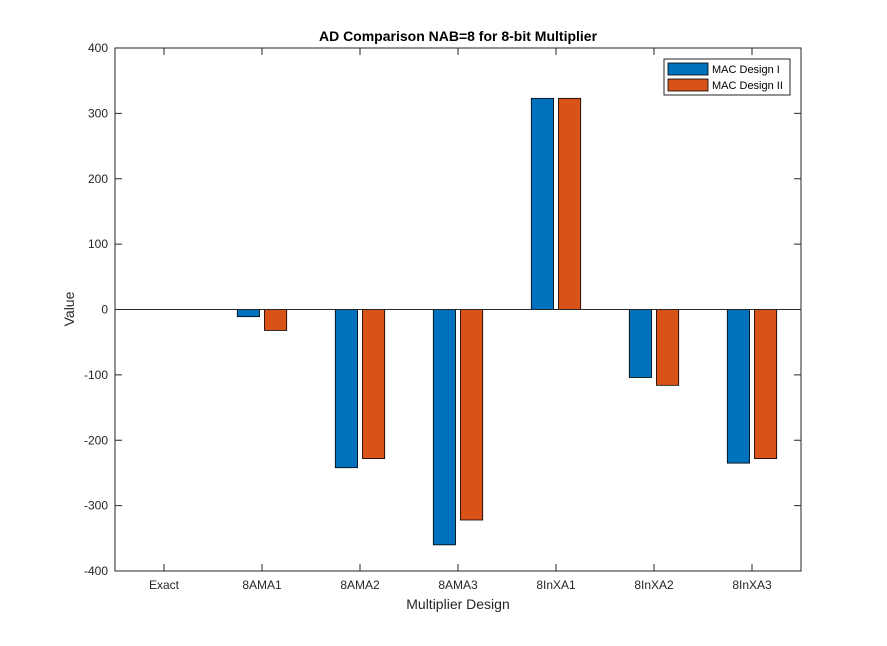 Image resolution: width=887 pixels, height=646 pixels. What do you see at coordinates (98, 113) in the screenshot?
I see `y-tick-label: 300` at bounding box center [98, 113].